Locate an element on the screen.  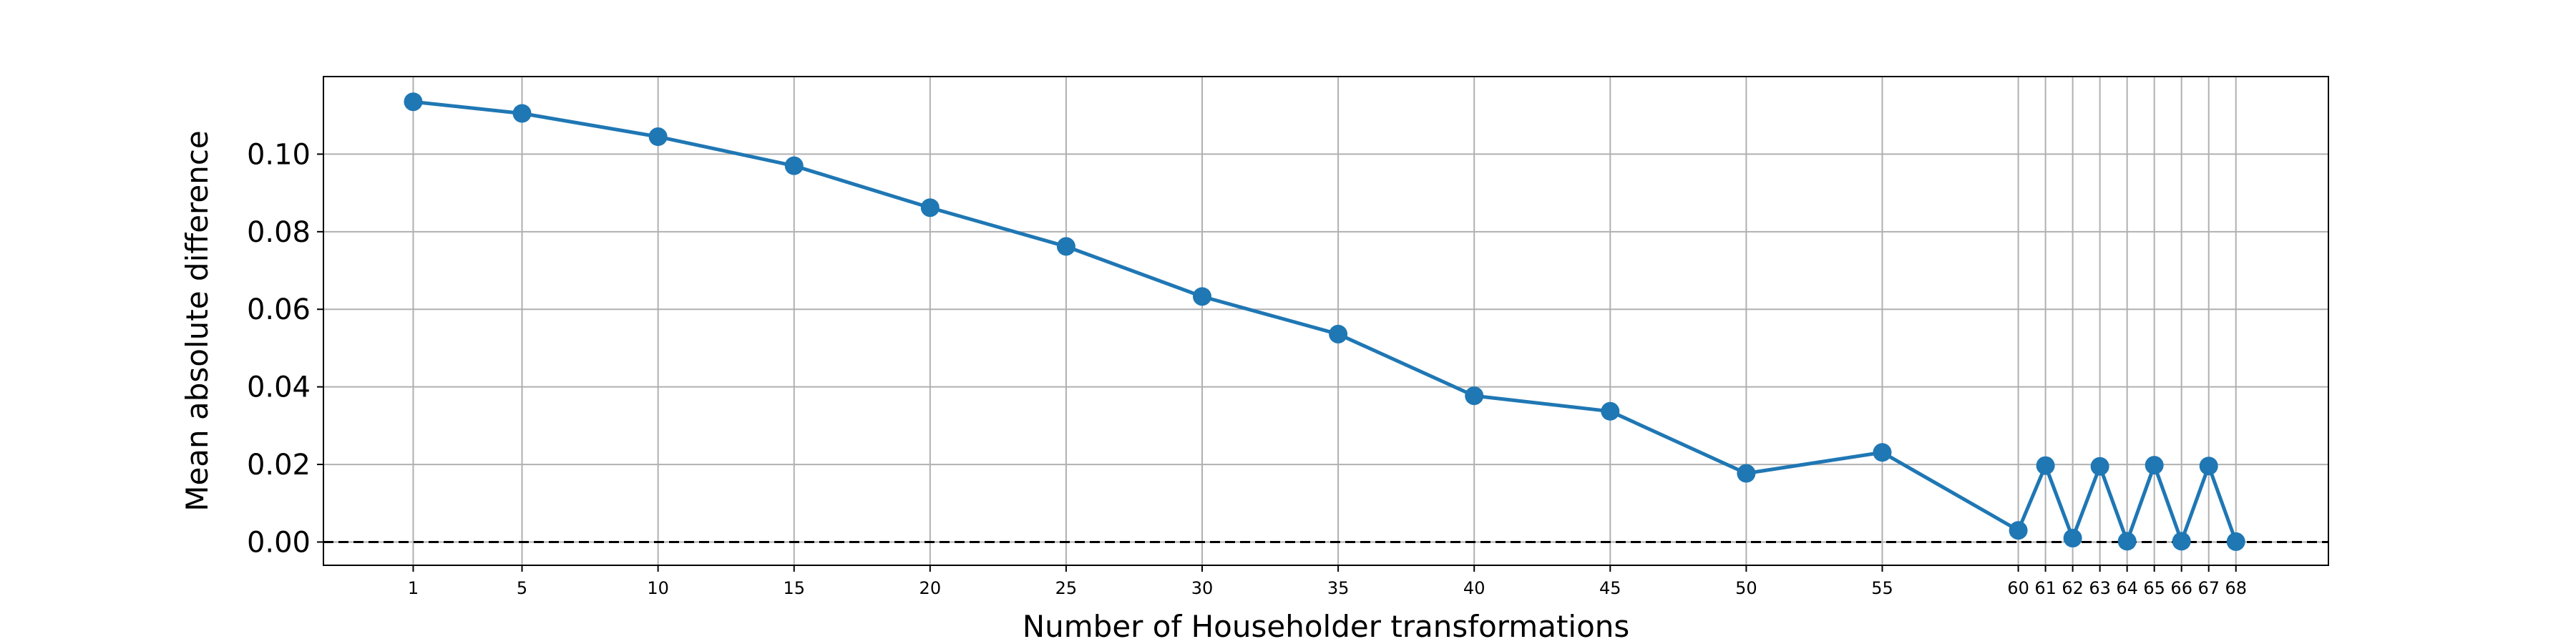
x-axis-label: Number of Householder transformations is located at coordinates (1326, 626).